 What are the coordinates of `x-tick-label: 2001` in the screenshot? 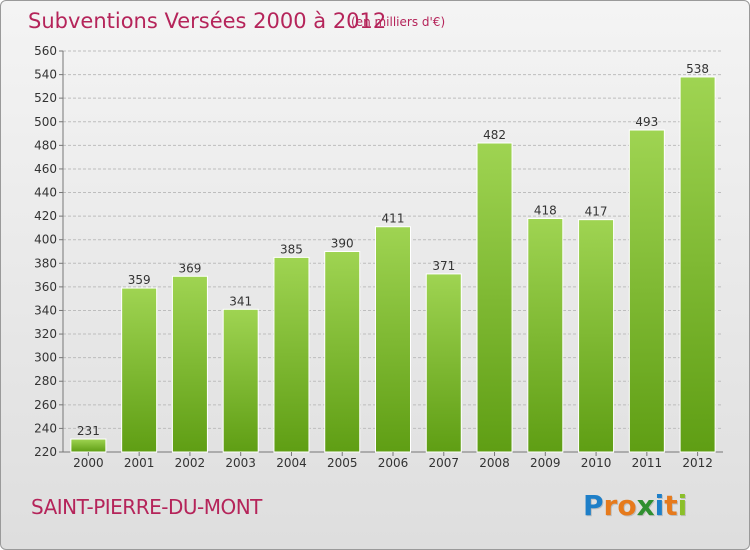 It's located at (139, 463).